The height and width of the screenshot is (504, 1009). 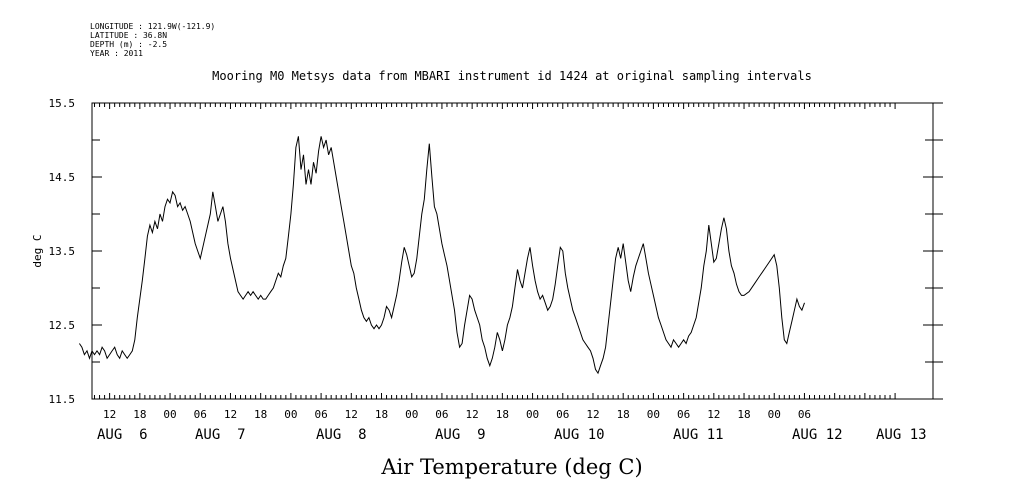 What do you see at coordinates (901, 435) in the screenshot?
I see `day-label: AUG 13` at bounding box center [901, 435].